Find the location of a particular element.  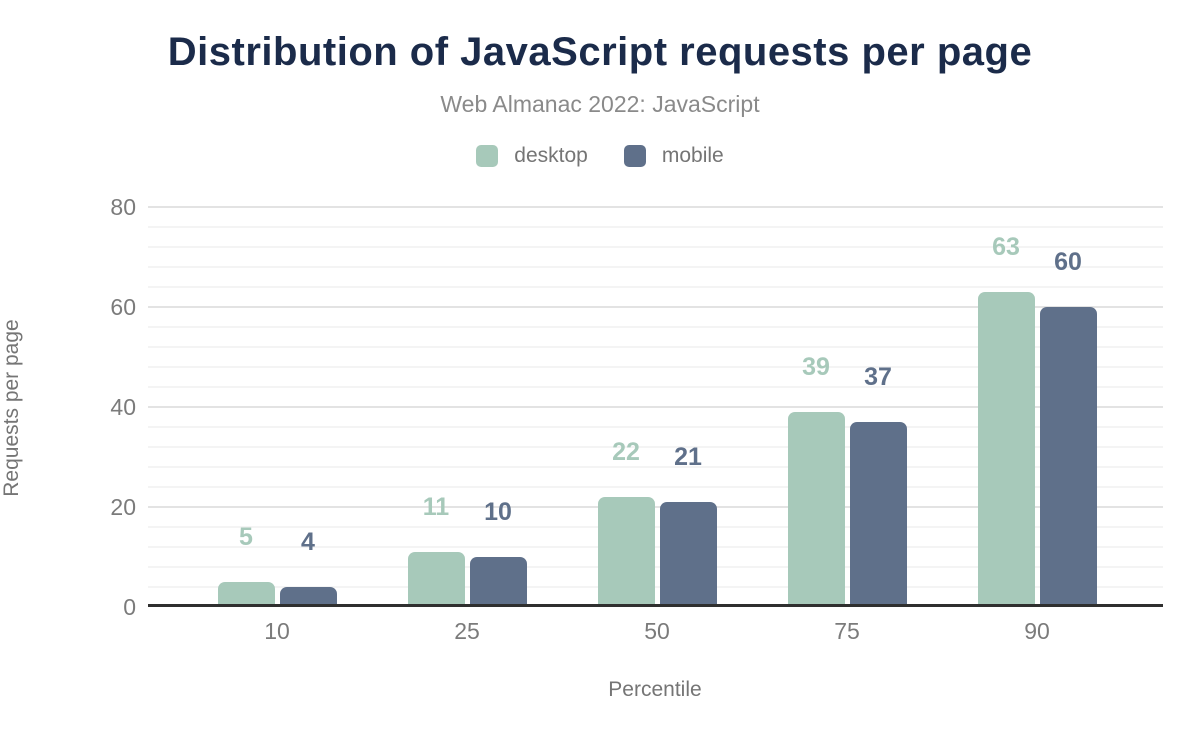

legend-item-mobile: mobile is located at coordinates (673, 156).